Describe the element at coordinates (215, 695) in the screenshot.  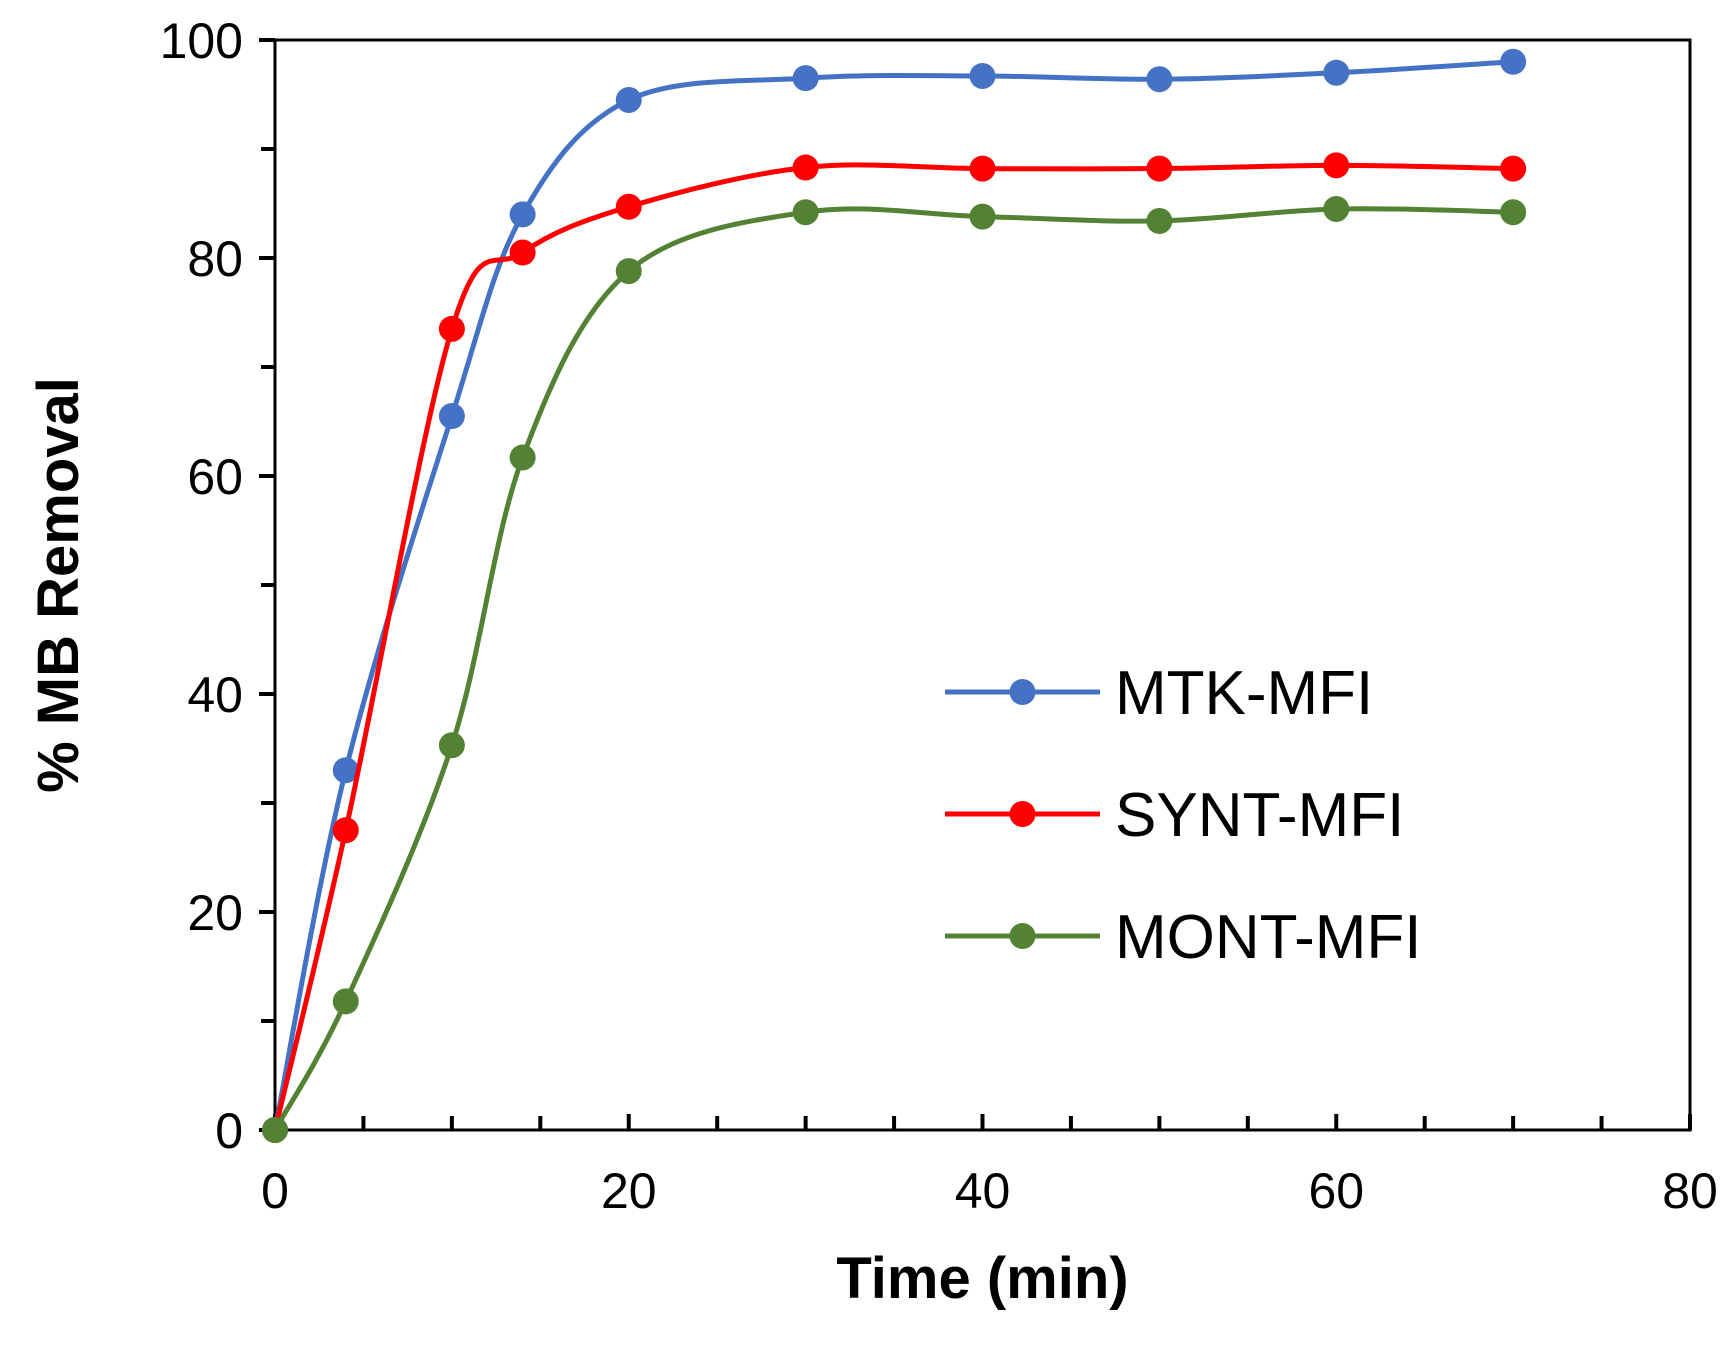
I see `y-tick-label: 40` at that location.